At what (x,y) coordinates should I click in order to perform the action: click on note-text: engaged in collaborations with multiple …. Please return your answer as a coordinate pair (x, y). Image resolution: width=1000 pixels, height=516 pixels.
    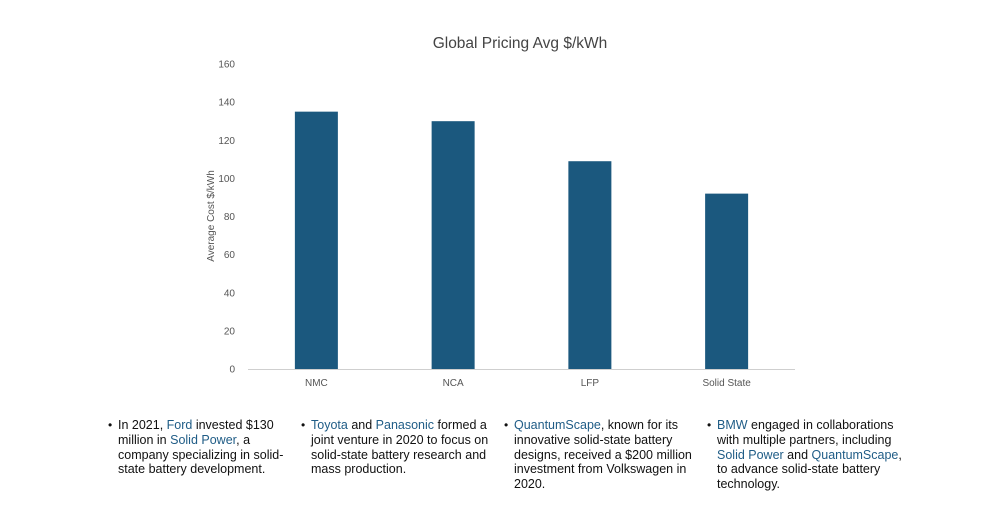
    Looking at the image, I should click on (805, 432).